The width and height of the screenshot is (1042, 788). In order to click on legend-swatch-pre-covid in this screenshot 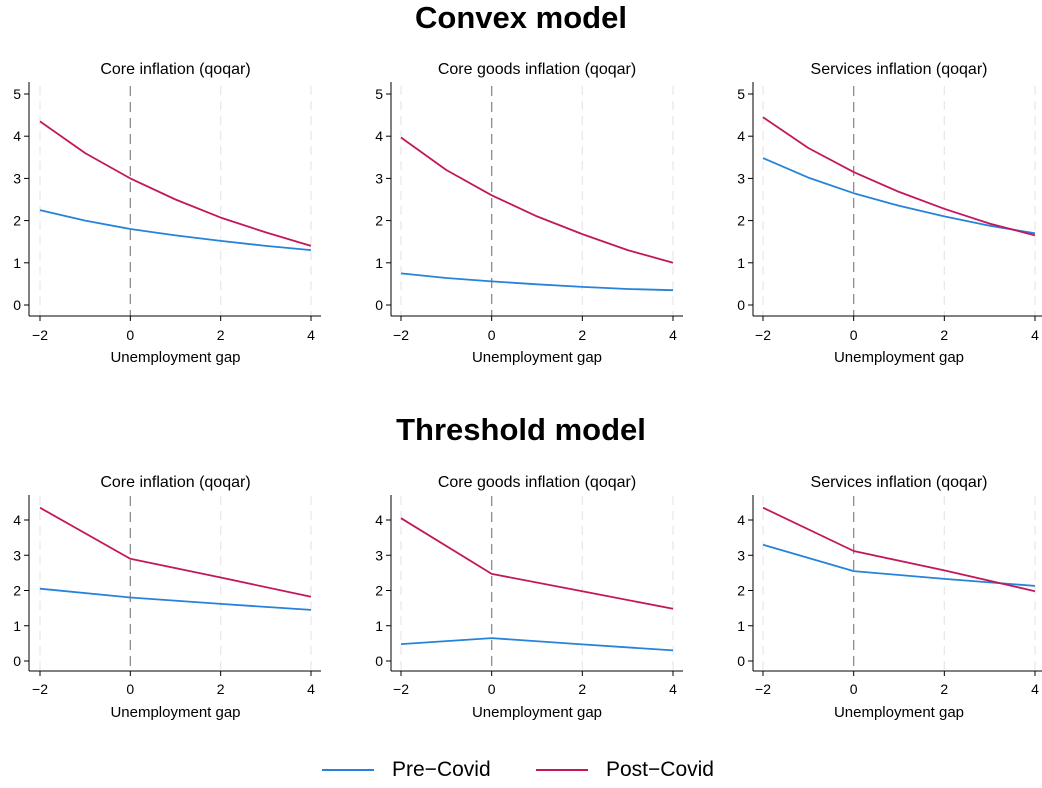, I will do `click(348, 770)`.